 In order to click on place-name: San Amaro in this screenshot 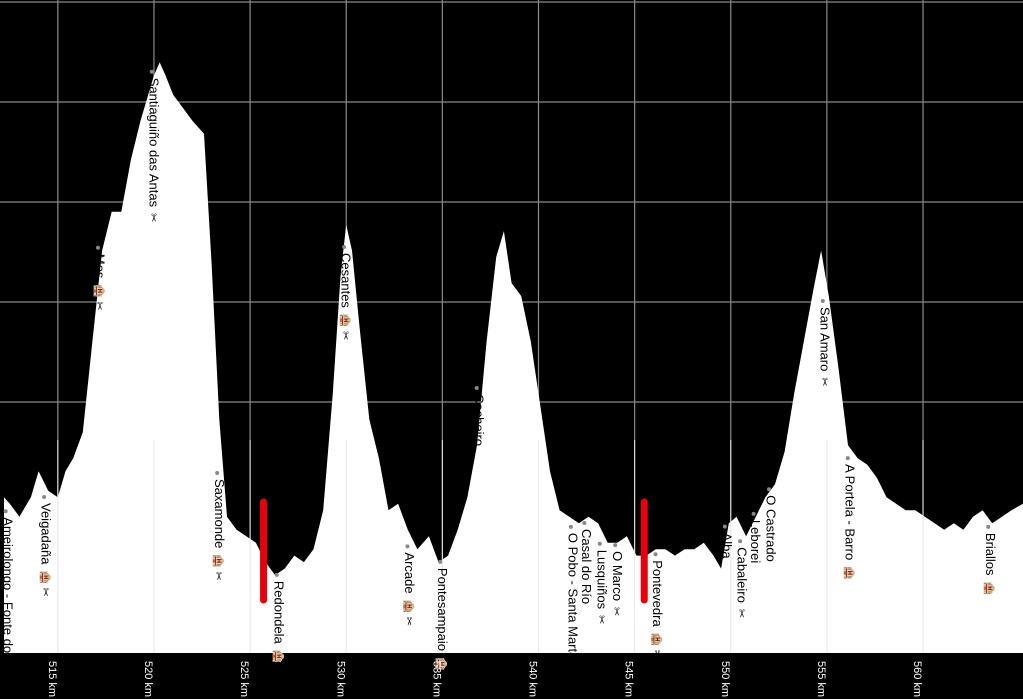, I will do `click(824, 339)`.